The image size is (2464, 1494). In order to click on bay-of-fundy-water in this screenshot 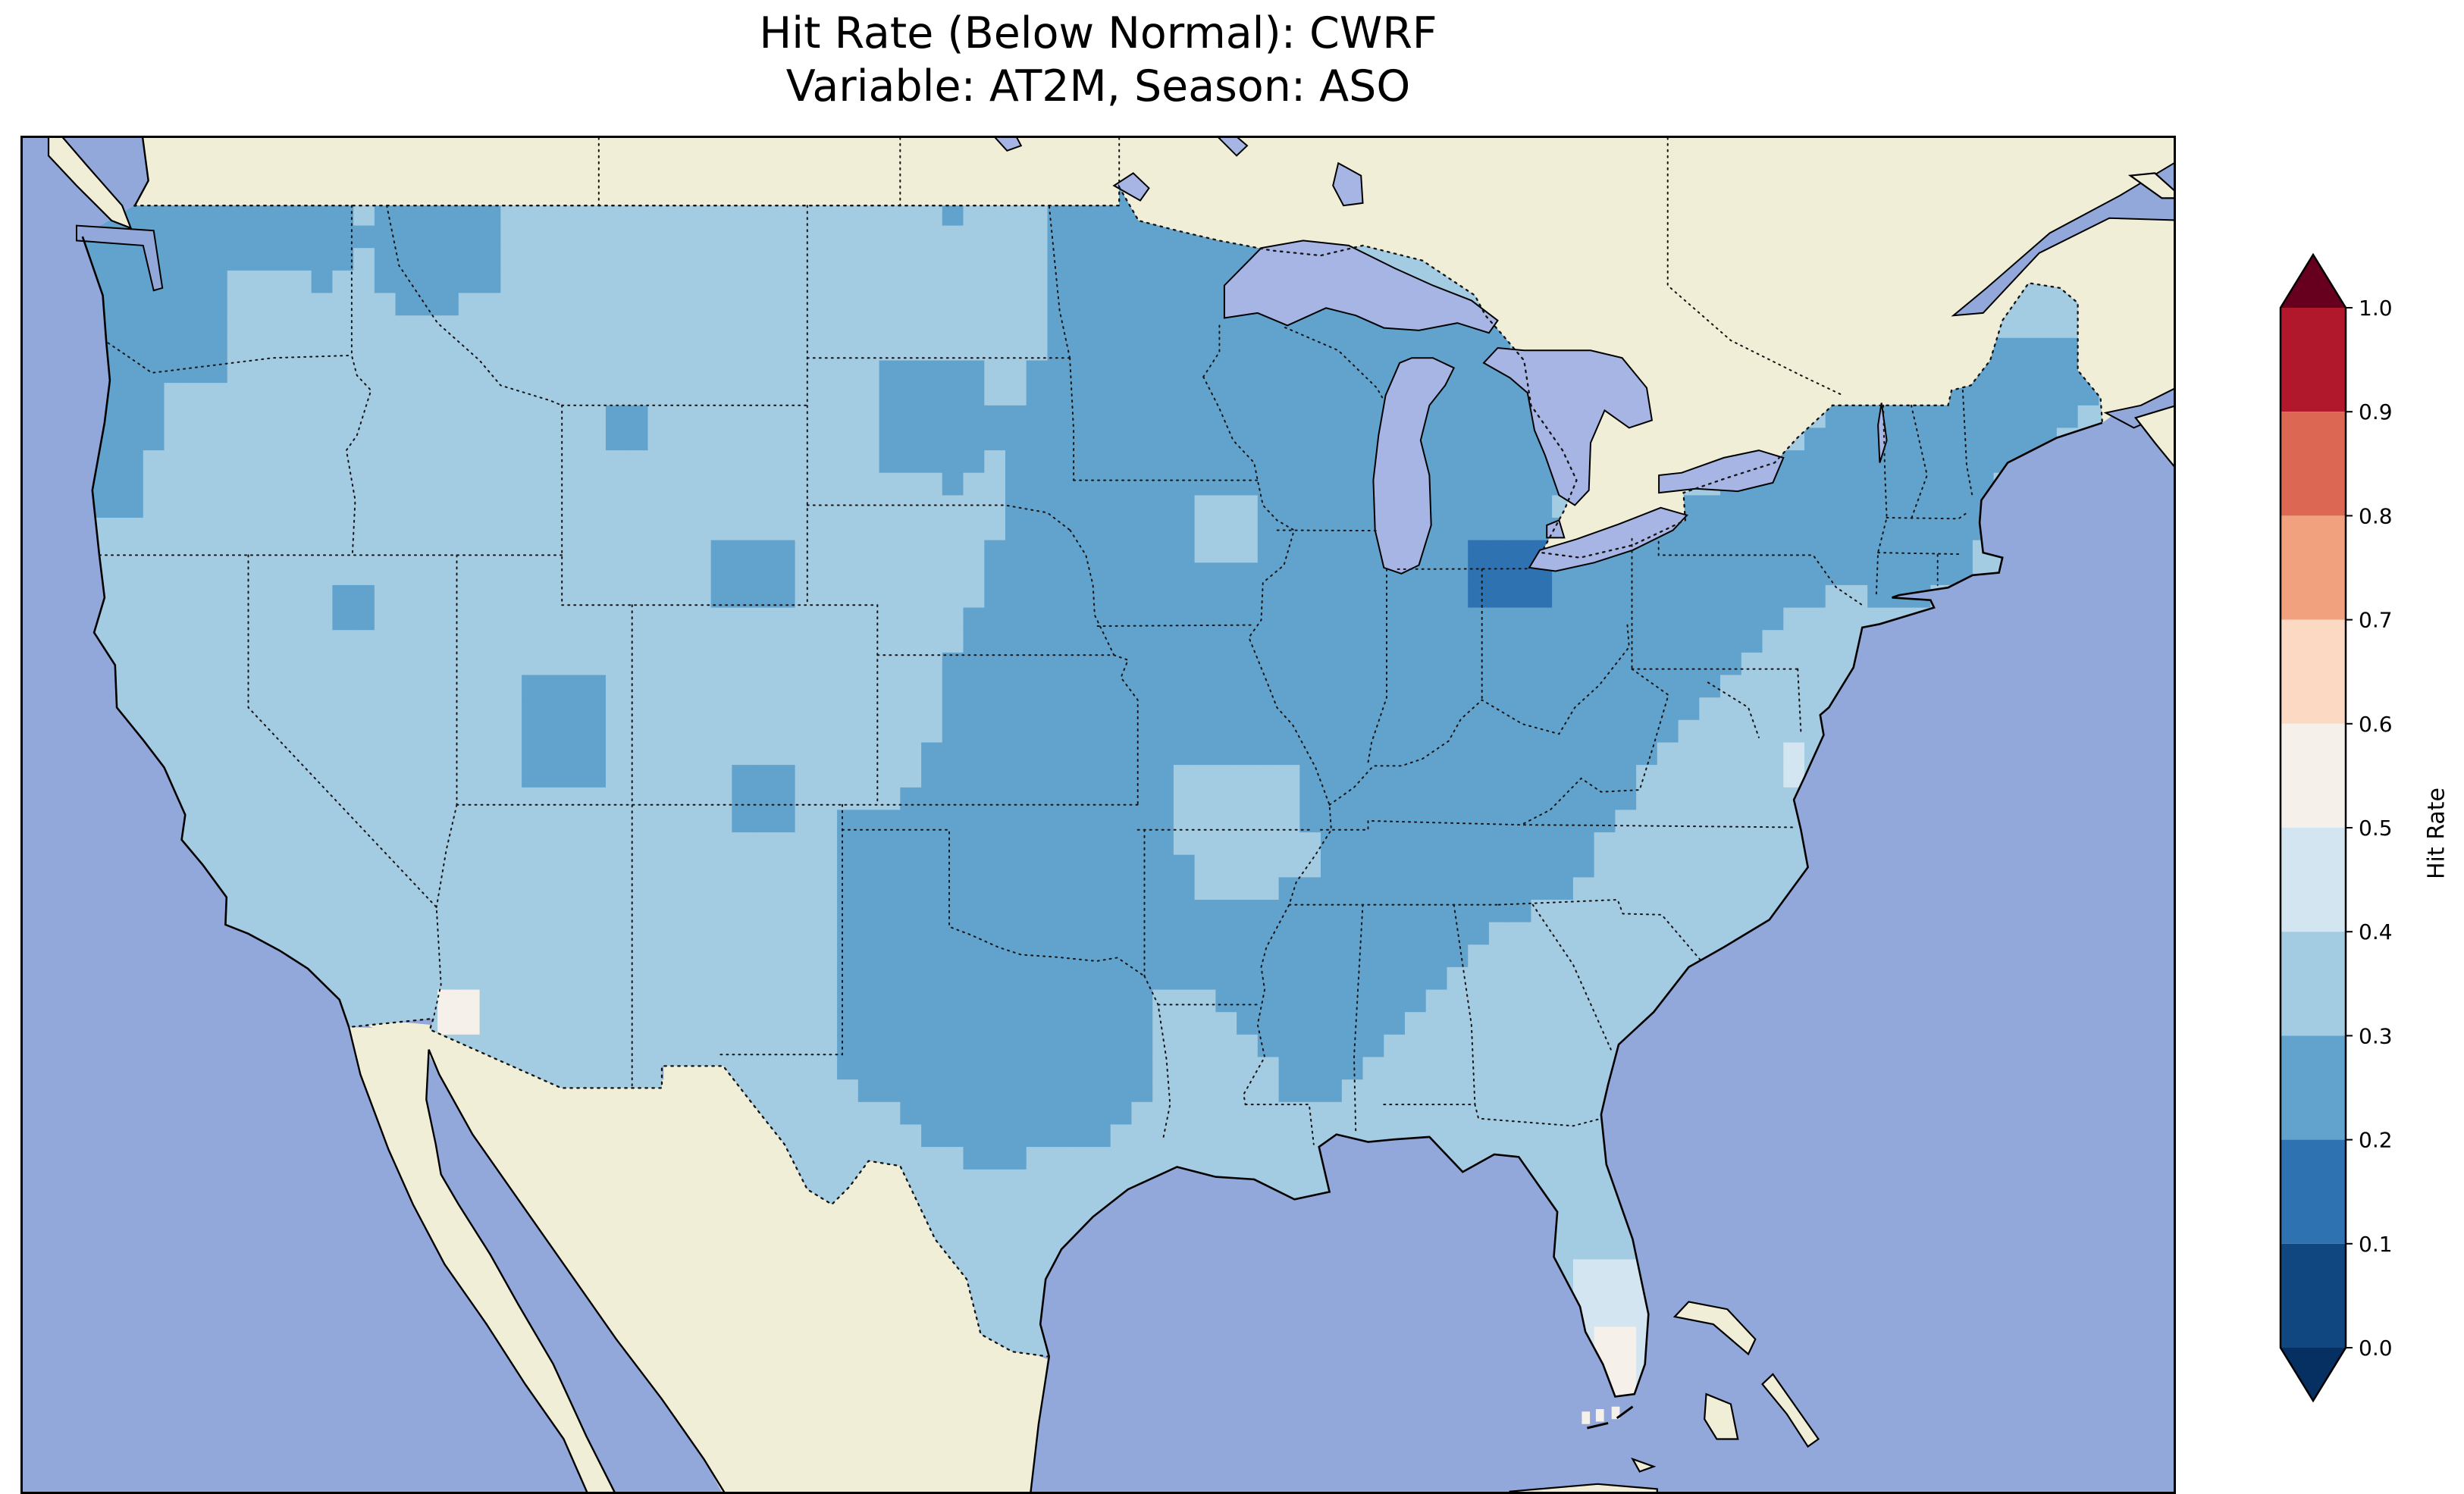, I will do `click(2139, 408)`.